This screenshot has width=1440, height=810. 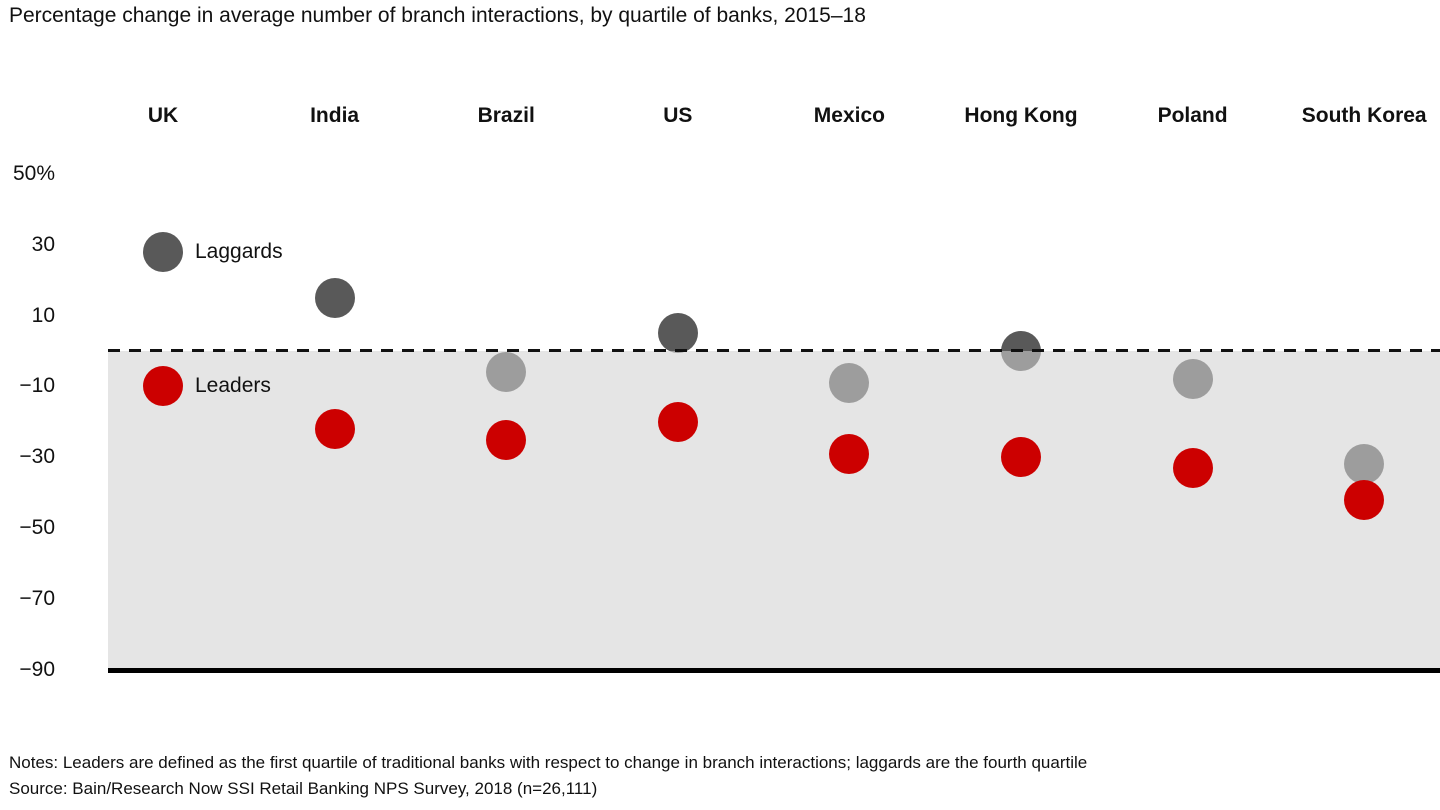 I want to click on dot-laggards-uk, so click(x=163, y=251).